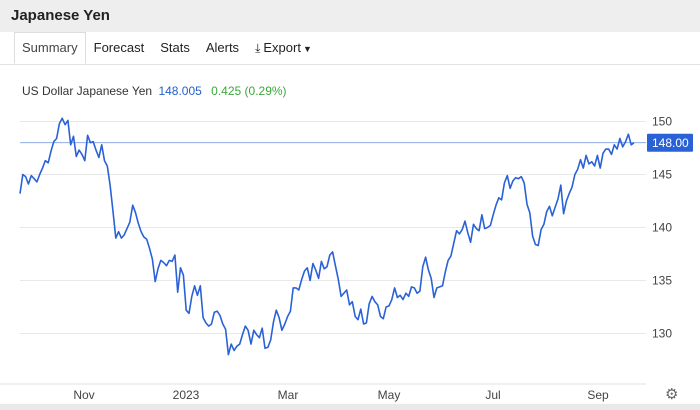 This screenshot has width=700, height=410. What do you see at coordinates (180, 91) in the screenshot?
I see `current-price: 148.005` at bounding box center [180, 91].